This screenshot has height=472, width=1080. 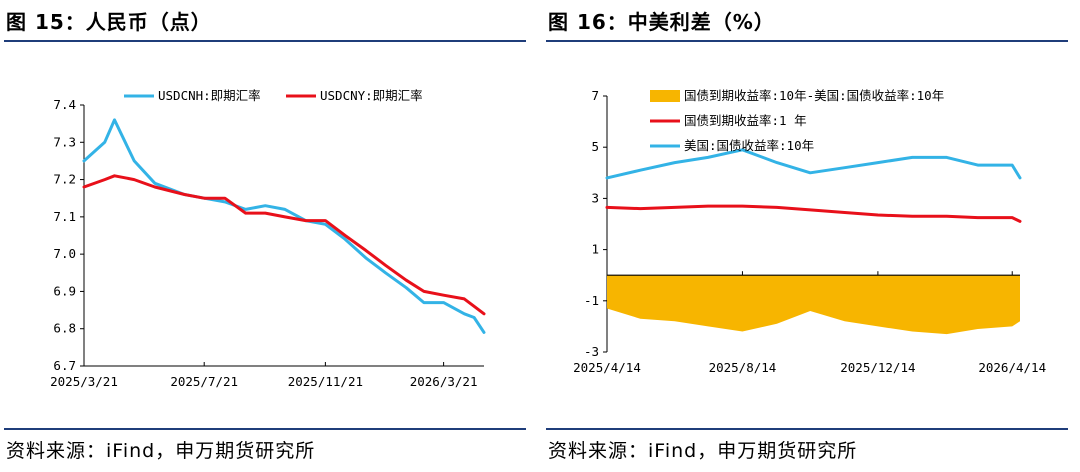 I want to click on right-title-rule, so click(x=807, y=41).